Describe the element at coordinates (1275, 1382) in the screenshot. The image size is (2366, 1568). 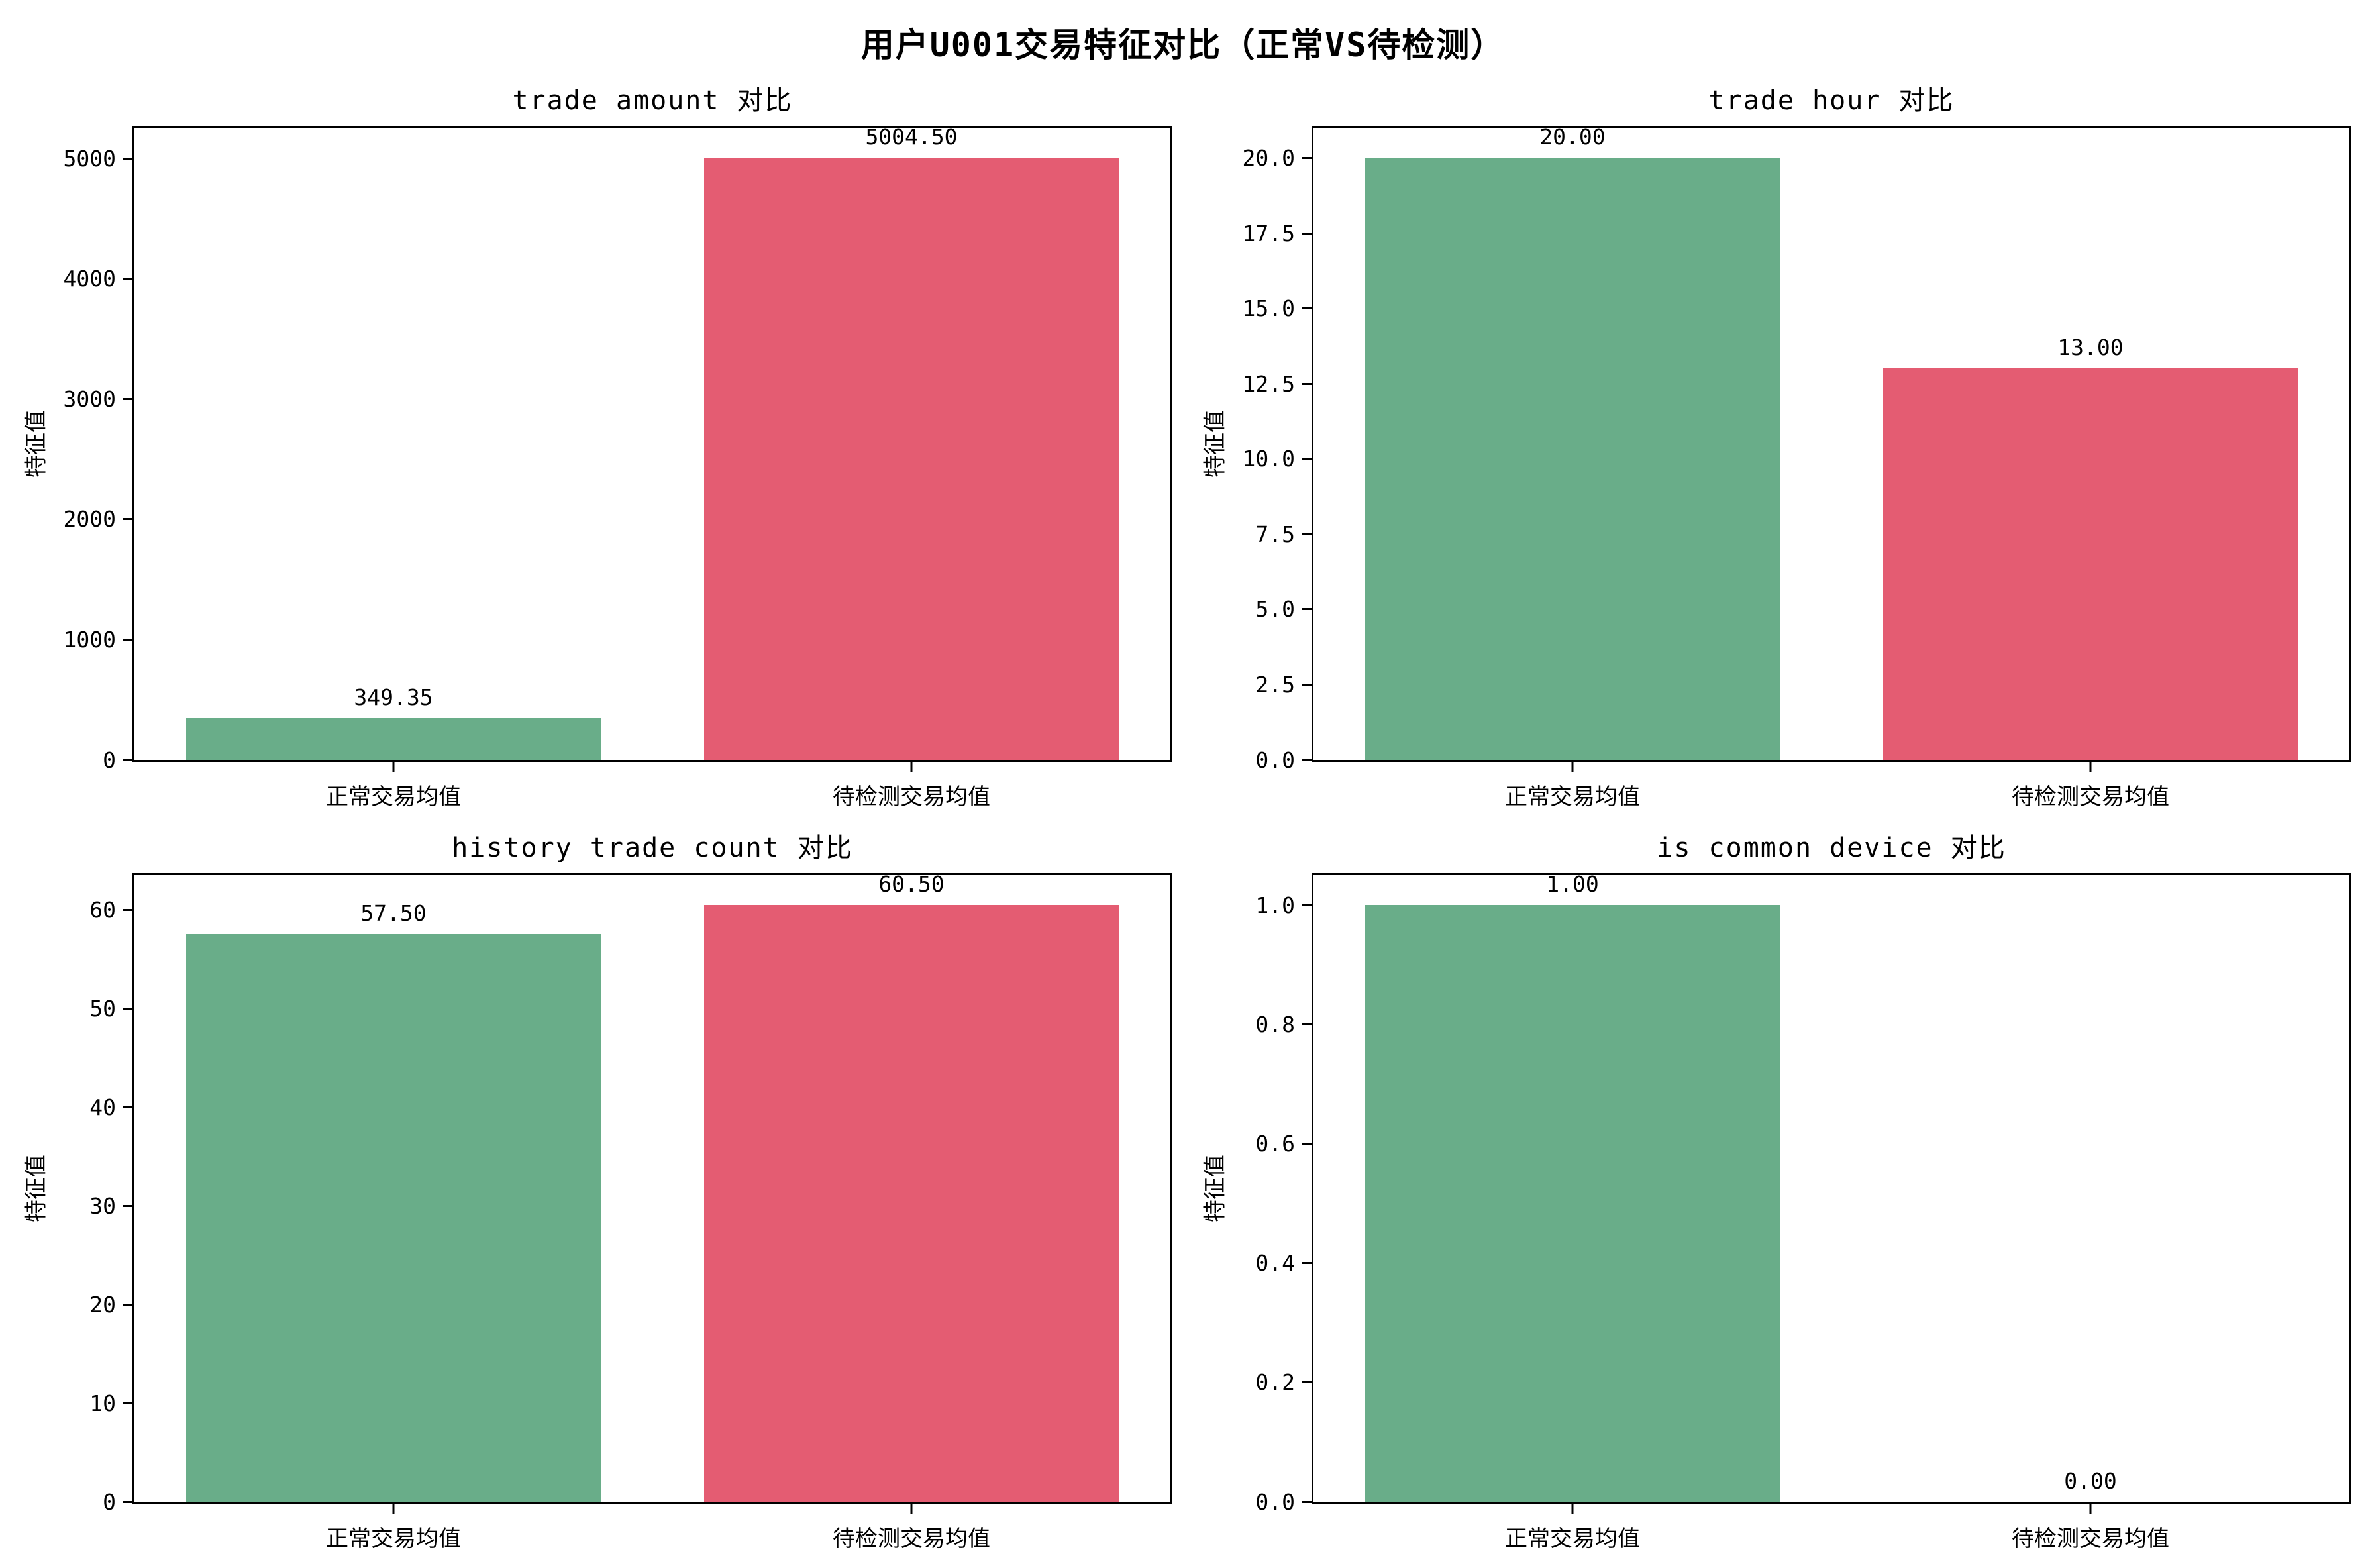
I see `y-tick-label: 0.2` at that location.